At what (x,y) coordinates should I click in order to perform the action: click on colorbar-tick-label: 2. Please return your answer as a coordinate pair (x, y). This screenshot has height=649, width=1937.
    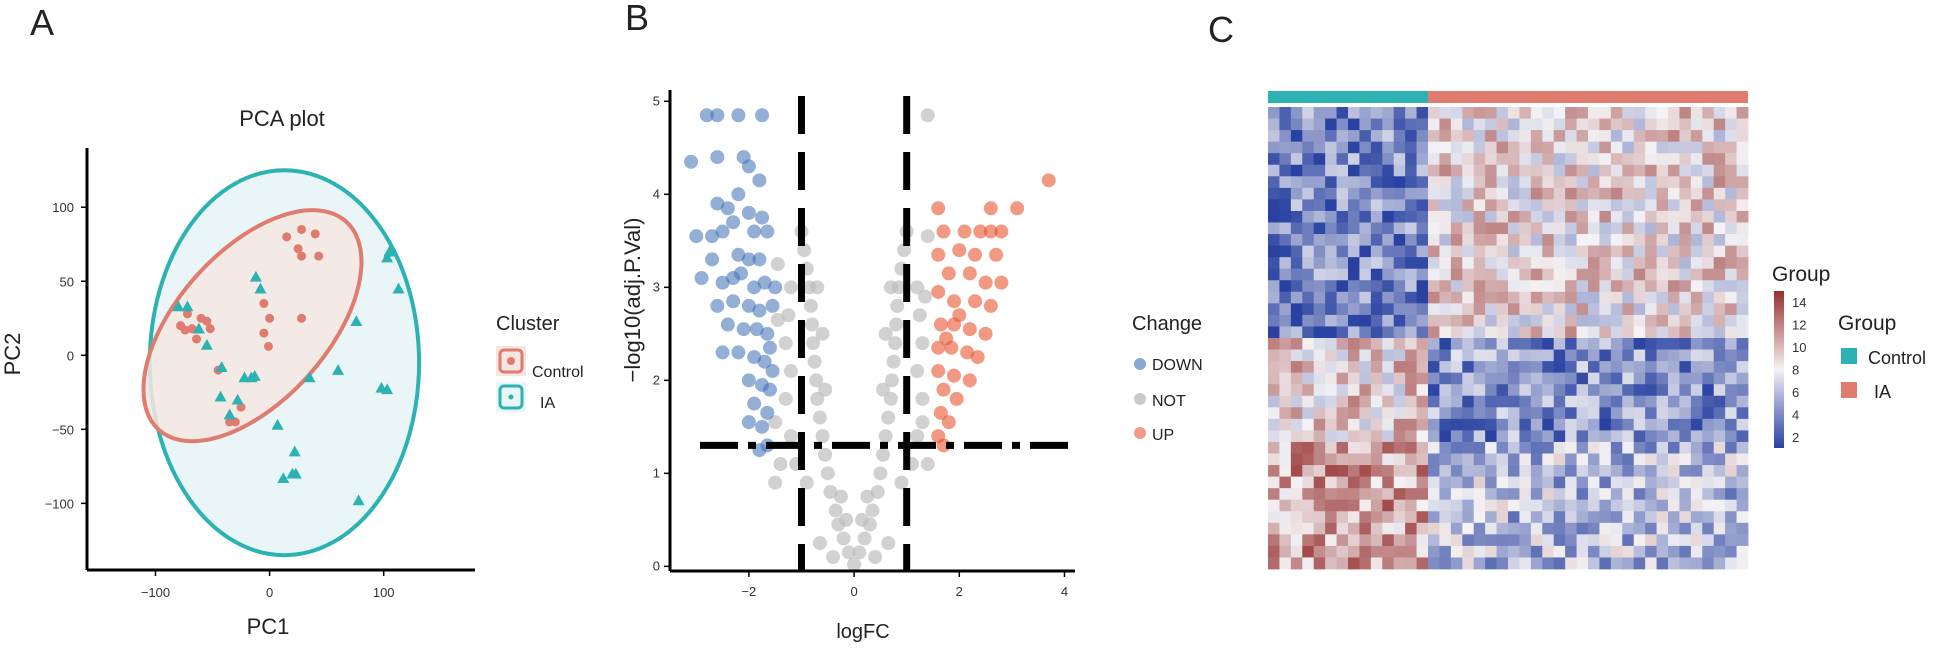
    Looking at the image, I should click on (1795, 437).